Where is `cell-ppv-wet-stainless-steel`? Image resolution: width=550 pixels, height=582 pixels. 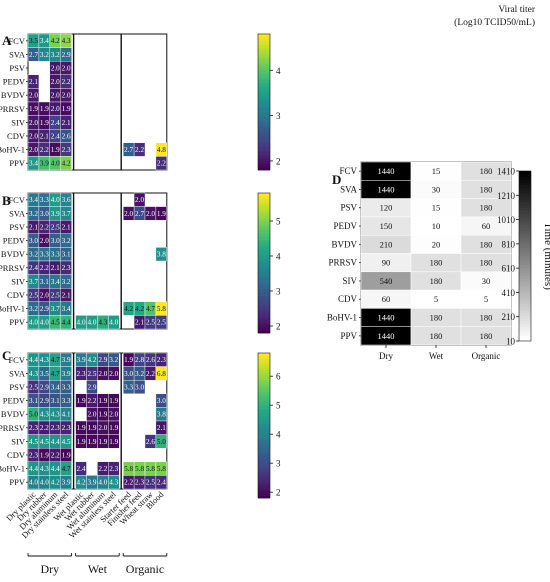
cell-ppv-wet-stainless-steel is located at coordinates (114, 482).